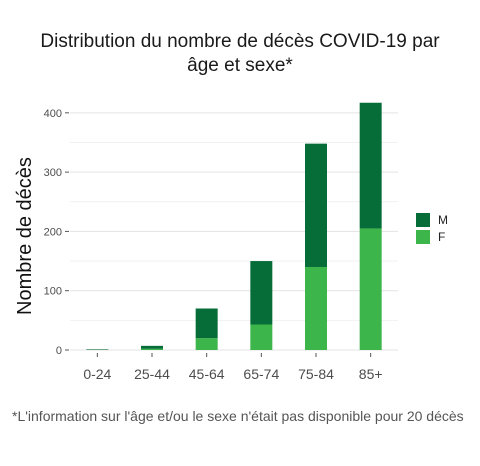  Describe the element at coordinates (423, 237) in the screenshot. I see `legend-swatch-f` at that location.